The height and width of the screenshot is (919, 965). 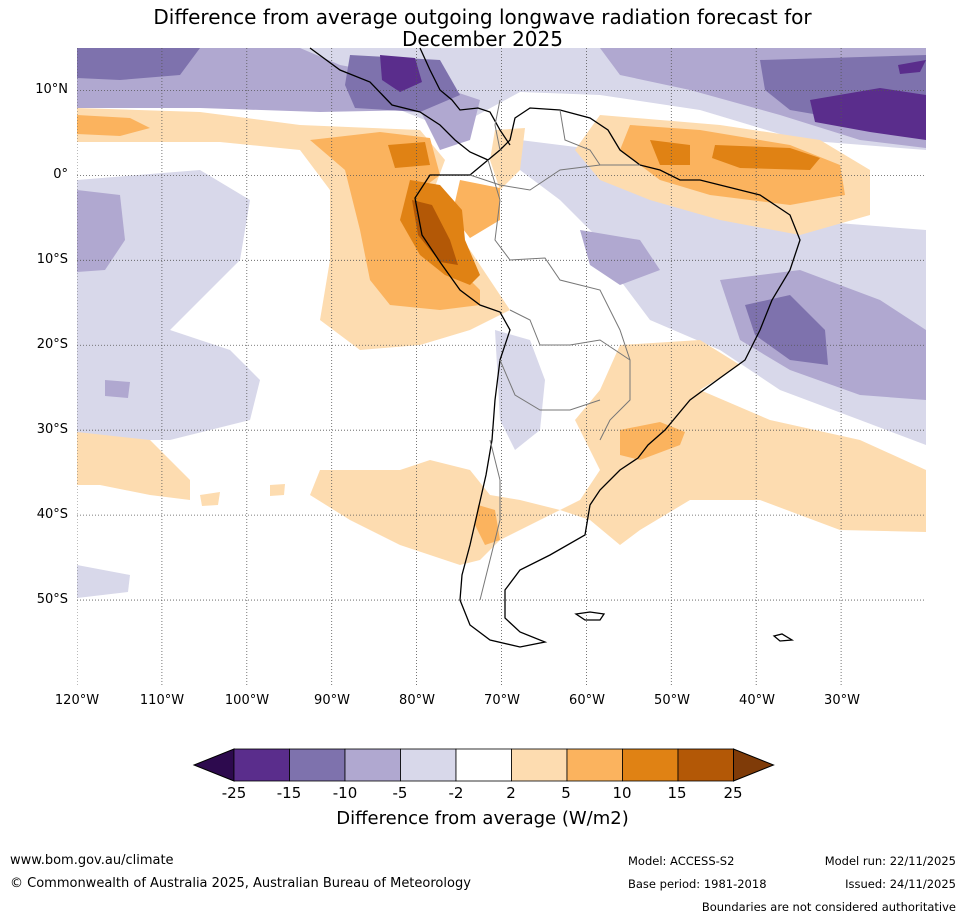 What do you see at coordinates (234, 793) in the screenshot?
I see `colorbar-tick-label: -25` at bounding box center [234, 793].